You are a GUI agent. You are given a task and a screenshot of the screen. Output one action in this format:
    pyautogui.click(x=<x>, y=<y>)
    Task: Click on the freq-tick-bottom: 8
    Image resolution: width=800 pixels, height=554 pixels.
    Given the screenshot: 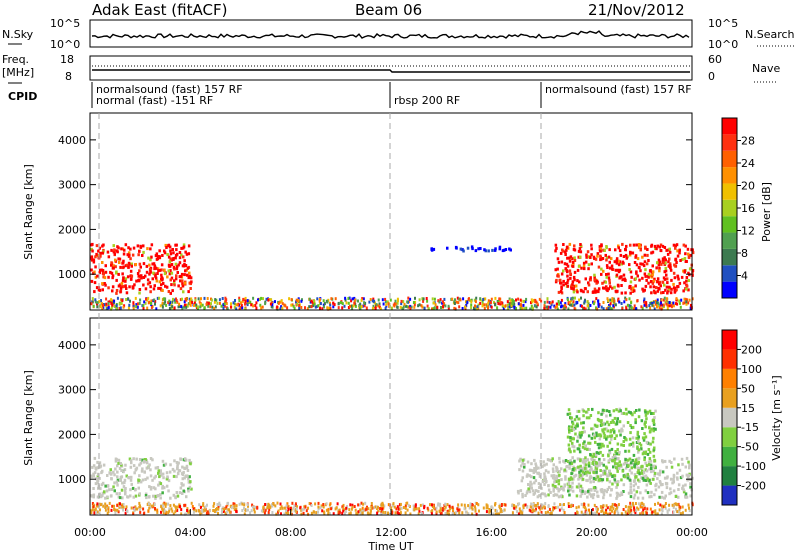 What is the action you would take?
    pyautogui.click(x=68, y=76)
    